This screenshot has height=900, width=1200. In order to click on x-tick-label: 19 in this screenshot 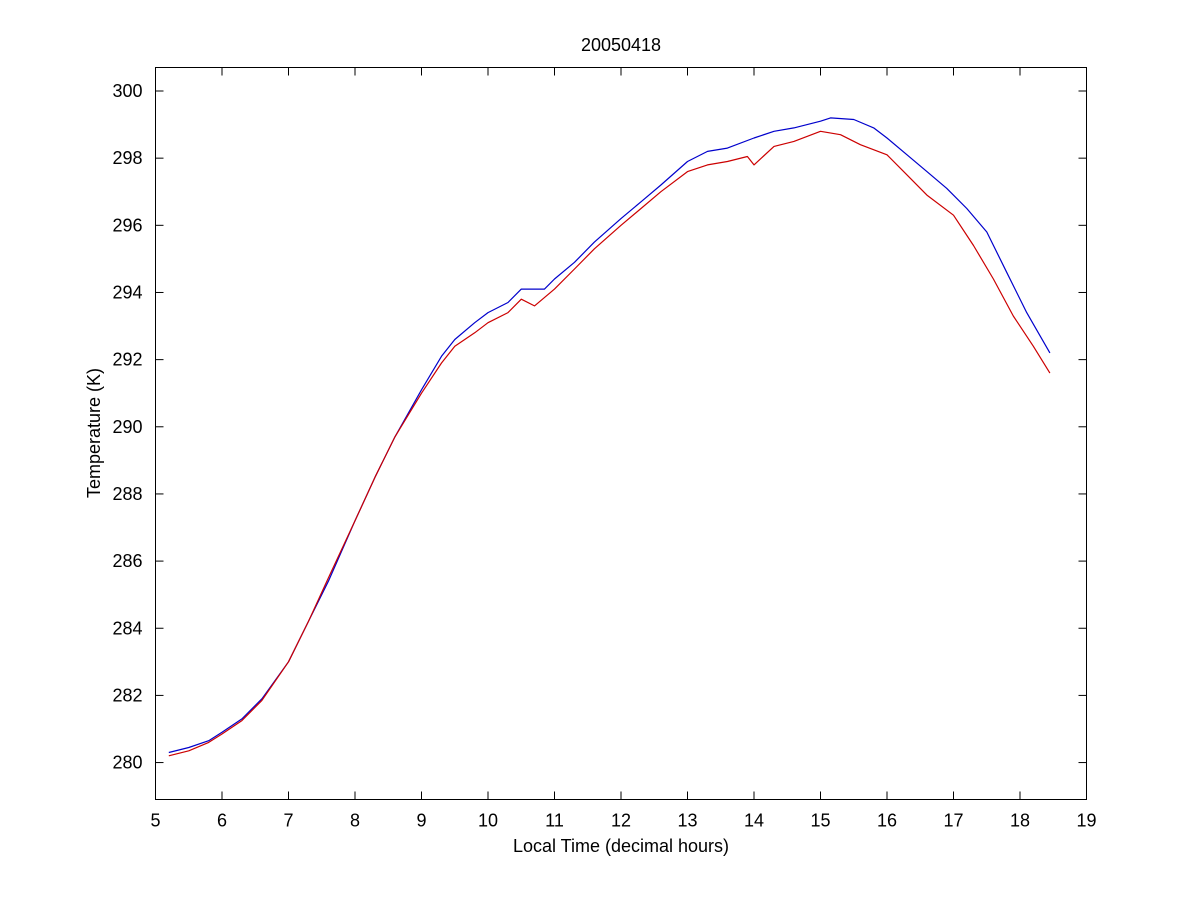, I will do `click(1086, 821)`.